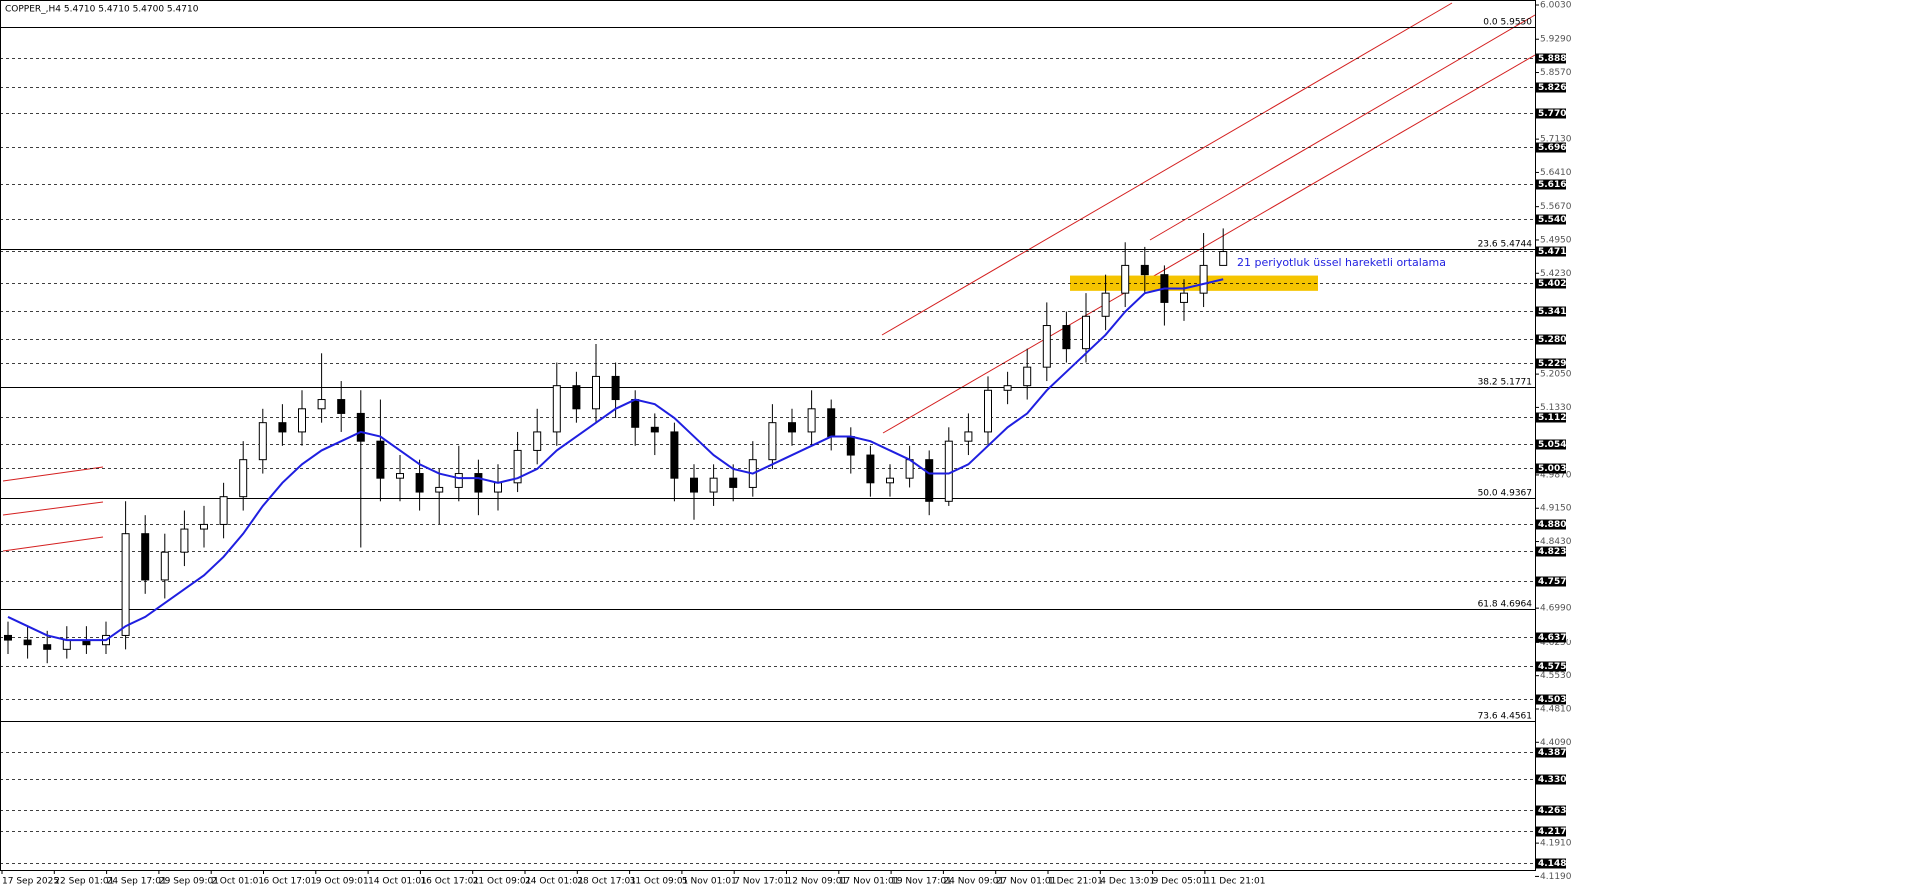  Describe the element at coordinates (1555, 418) in the screenshot. I see `level-label: 5.1125` at that location.